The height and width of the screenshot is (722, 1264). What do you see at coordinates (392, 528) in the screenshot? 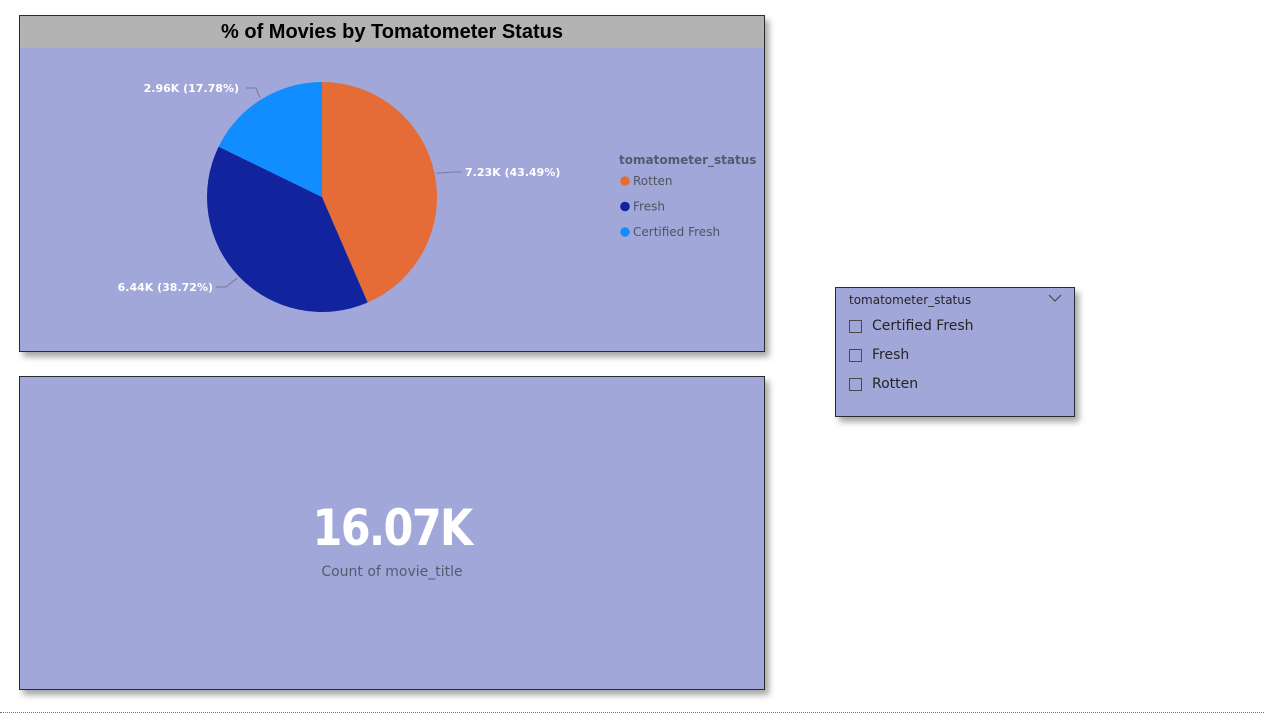
I see `card-value: 16.07K` at bounding box center [392, 528].